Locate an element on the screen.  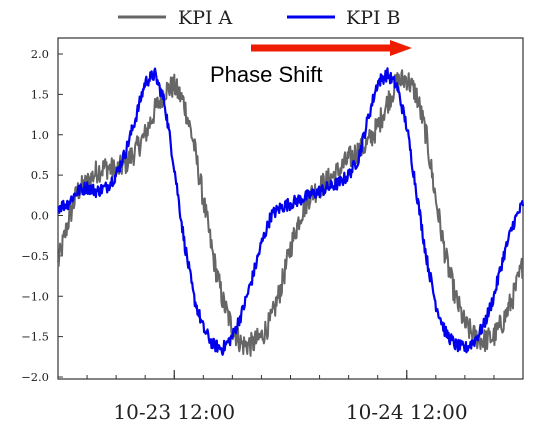
y-tick-label: 1.5 is located at coordinates (40, 94).